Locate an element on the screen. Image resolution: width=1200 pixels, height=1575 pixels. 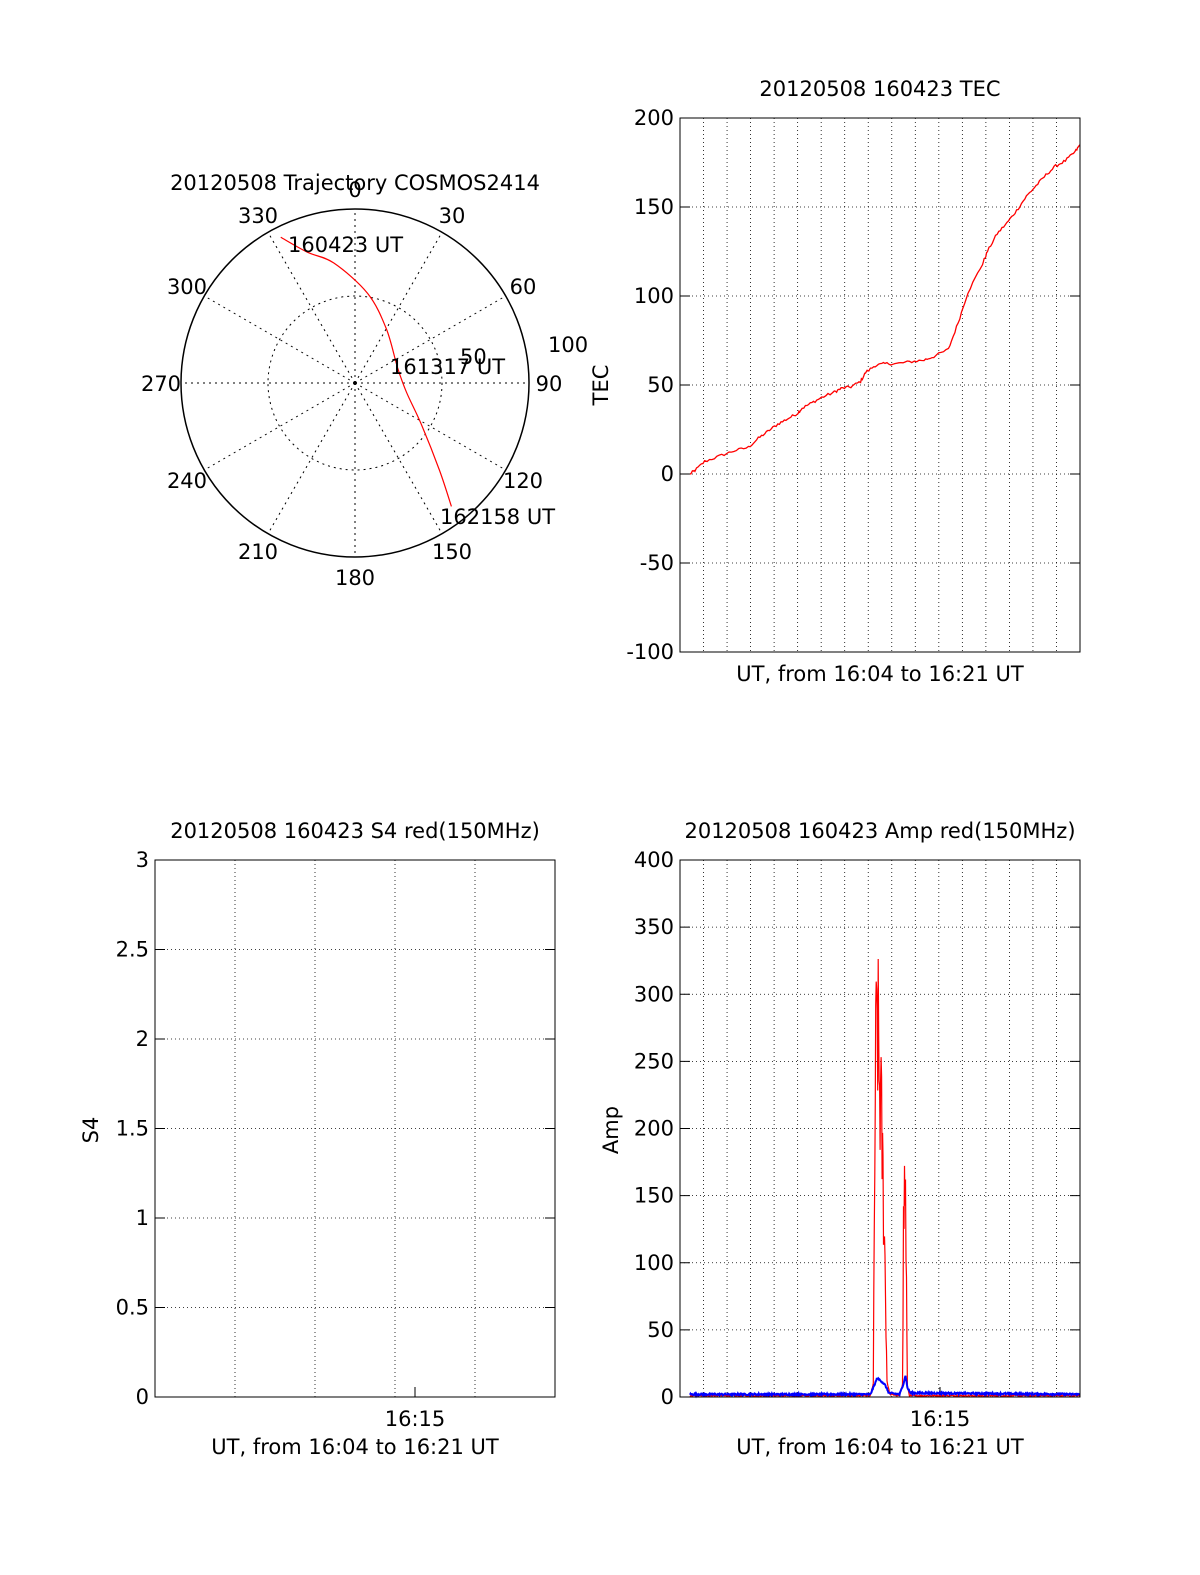
amp-grid is located at coordinates (880, 1128).